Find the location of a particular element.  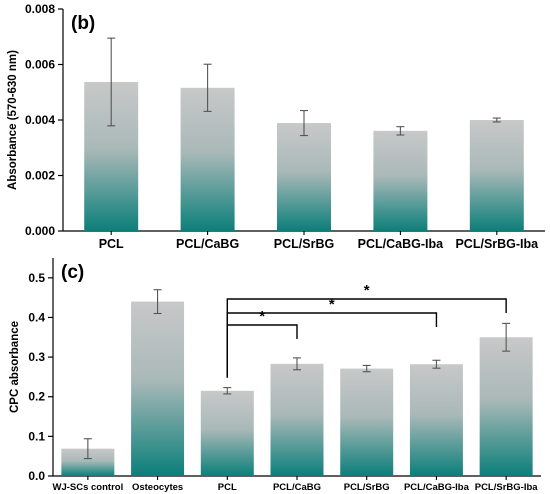

y-tick-label: 0.006 is located at coordinates (40, 65).